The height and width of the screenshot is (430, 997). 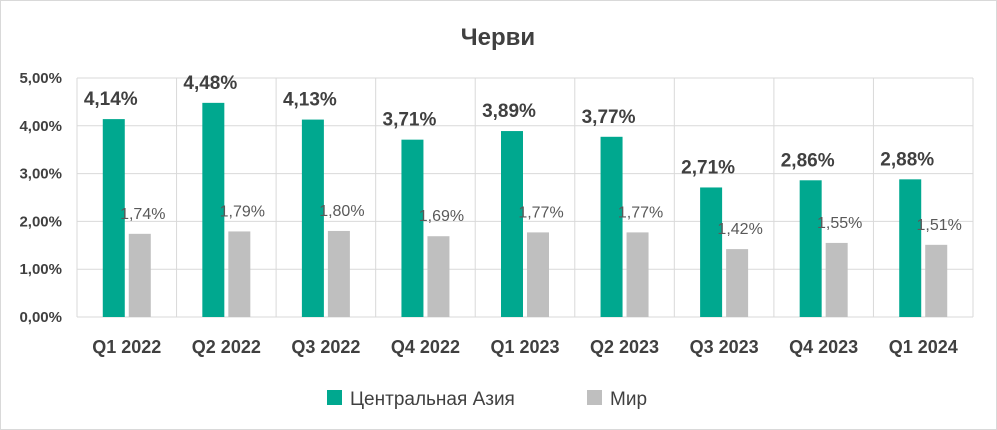 What do you see at coordinates (341, 211) in the screenshot?
I see `data-label-world: 1,80%` at bounding box center [341, 211].